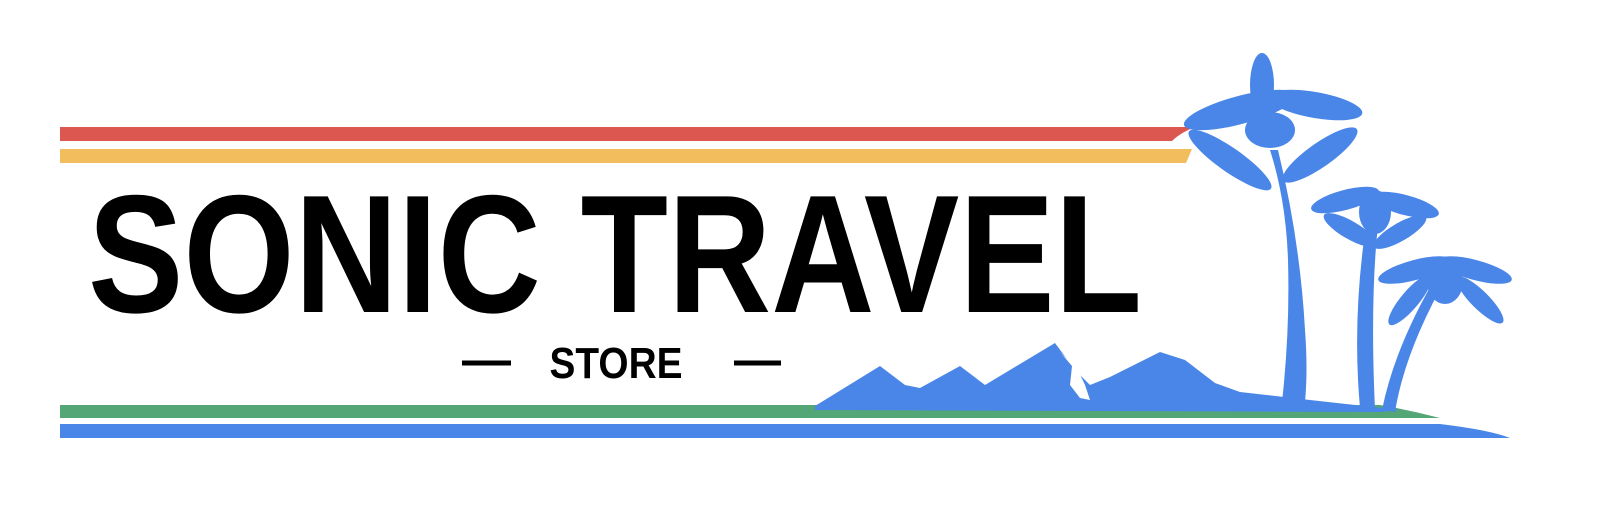 The height and width of the screenshot is (508, 1600). I want to click on logo-subtitle: STORE, so click(616, 363).